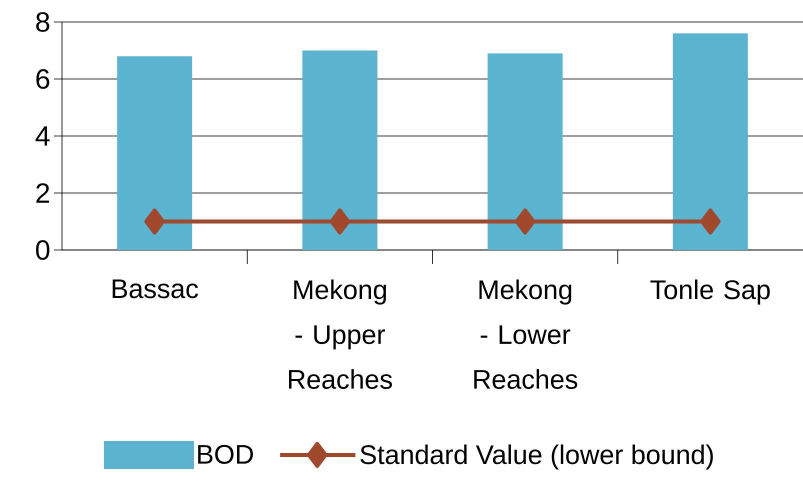 The image size is (803, 491). I want to click on x-tick-label: Bassac, so click(155, 289).